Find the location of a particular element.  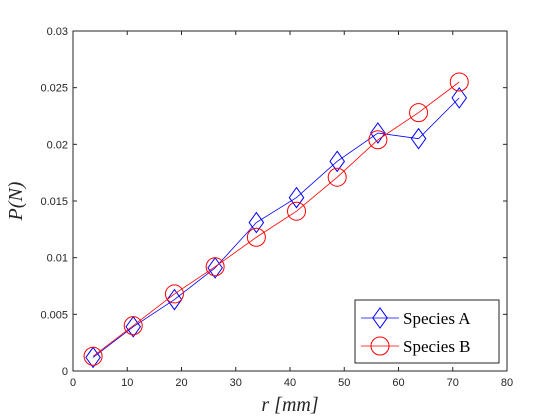

legend-item-1: Species B is located at coordinates (416, 346).